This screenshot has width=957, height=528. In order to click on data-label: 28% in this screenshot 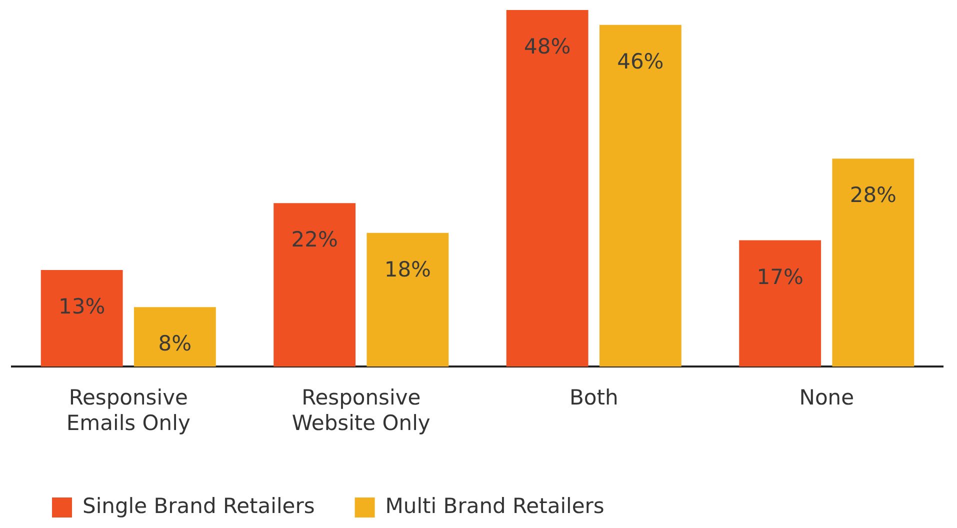, I will do `click(873, 195)`.